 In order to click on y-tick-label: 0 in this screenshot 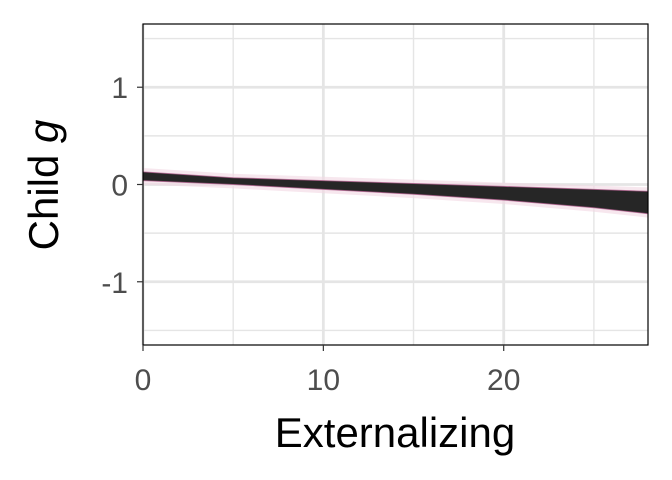, I will do `click(119, 186)`.